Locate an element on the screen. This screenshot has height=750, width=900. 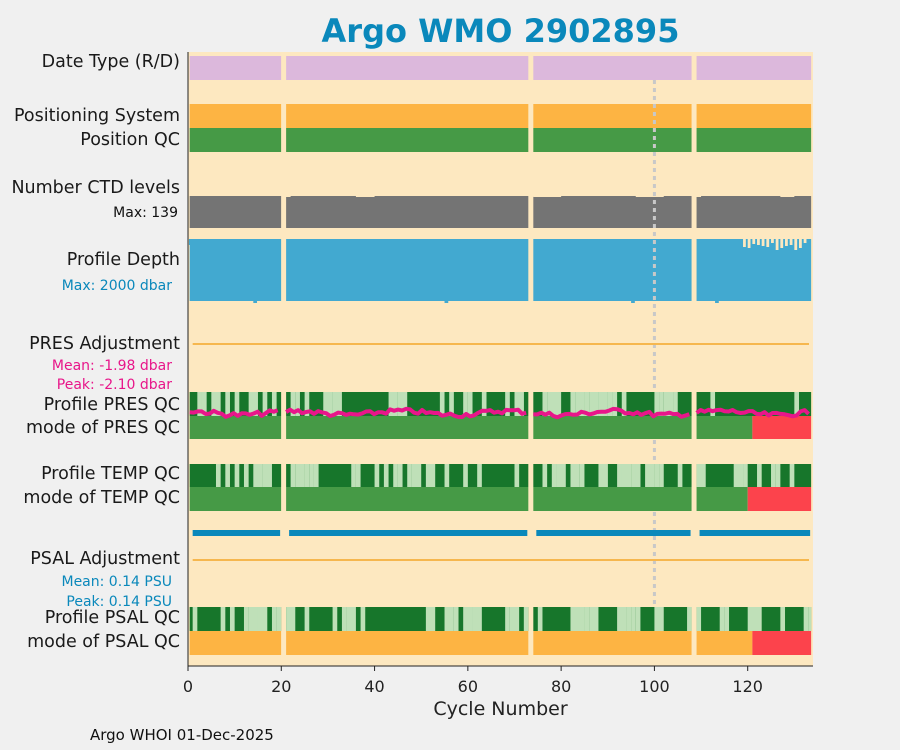
row-label-position-qc: Position QC is located at coordinates (130, 140).